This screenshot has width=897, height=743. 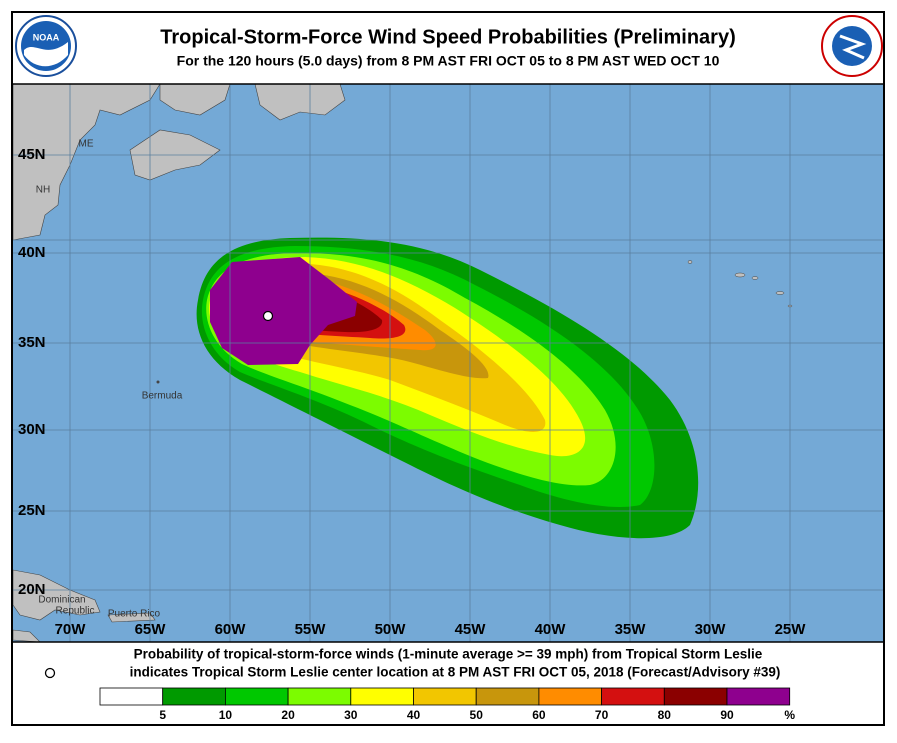 What do you see at coordinates (789, 715) in the screenshot?
I see `legend-label: %` at bounding box center [789, 715].